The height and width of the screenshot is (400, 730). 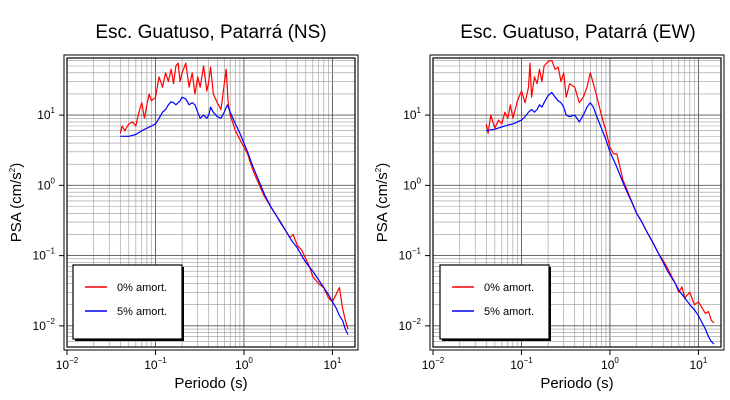 I want to click on chart-title: Esc. Guatuso, Patarrá (EW), so click(x=577, y=32).